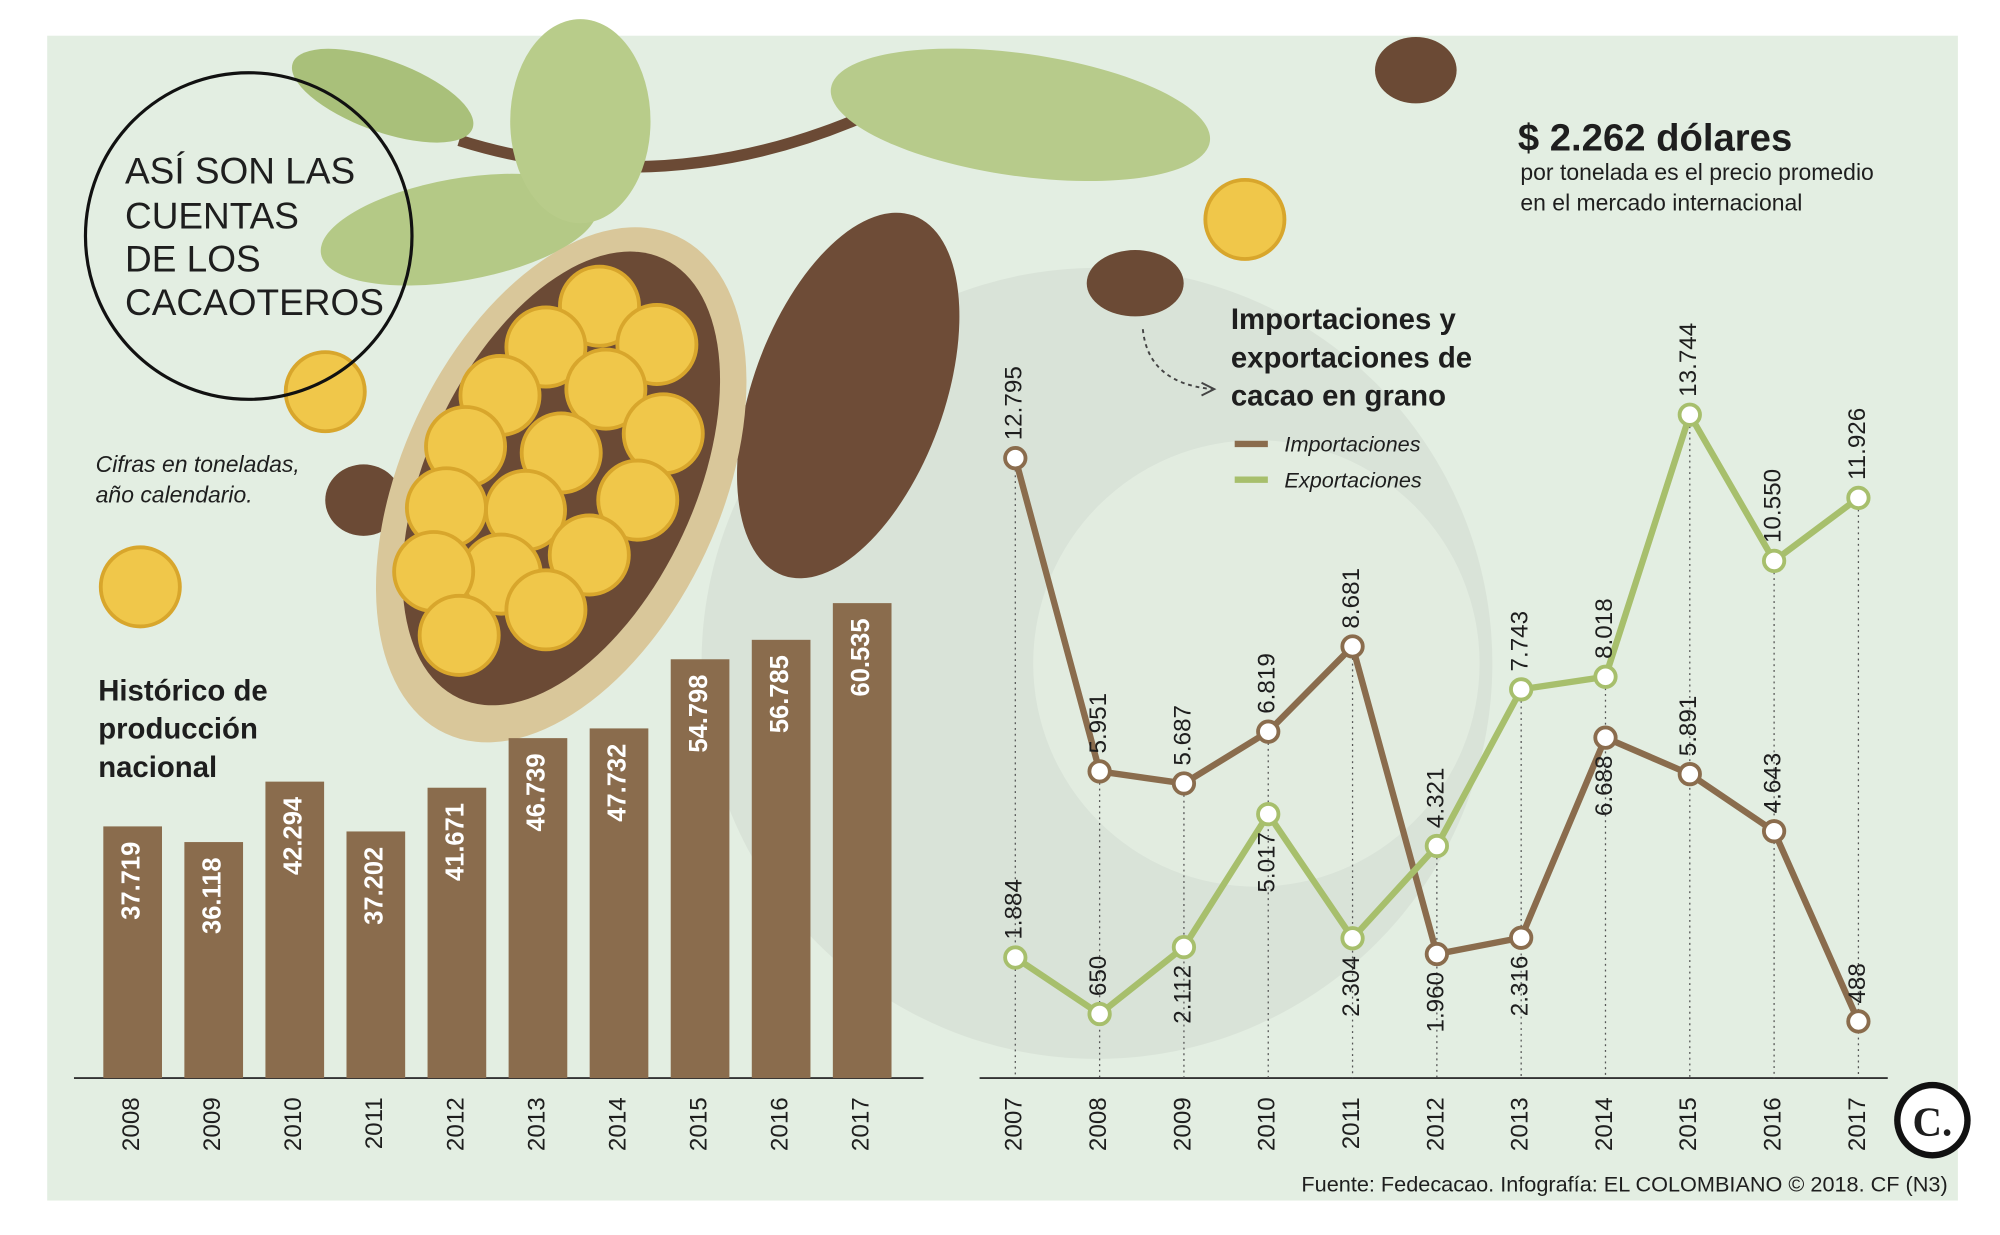  What do you see at coordinates (1344, 319) in the screenshot?
I see `line-title: Importaciones y` at bounding box center [1344, 319].